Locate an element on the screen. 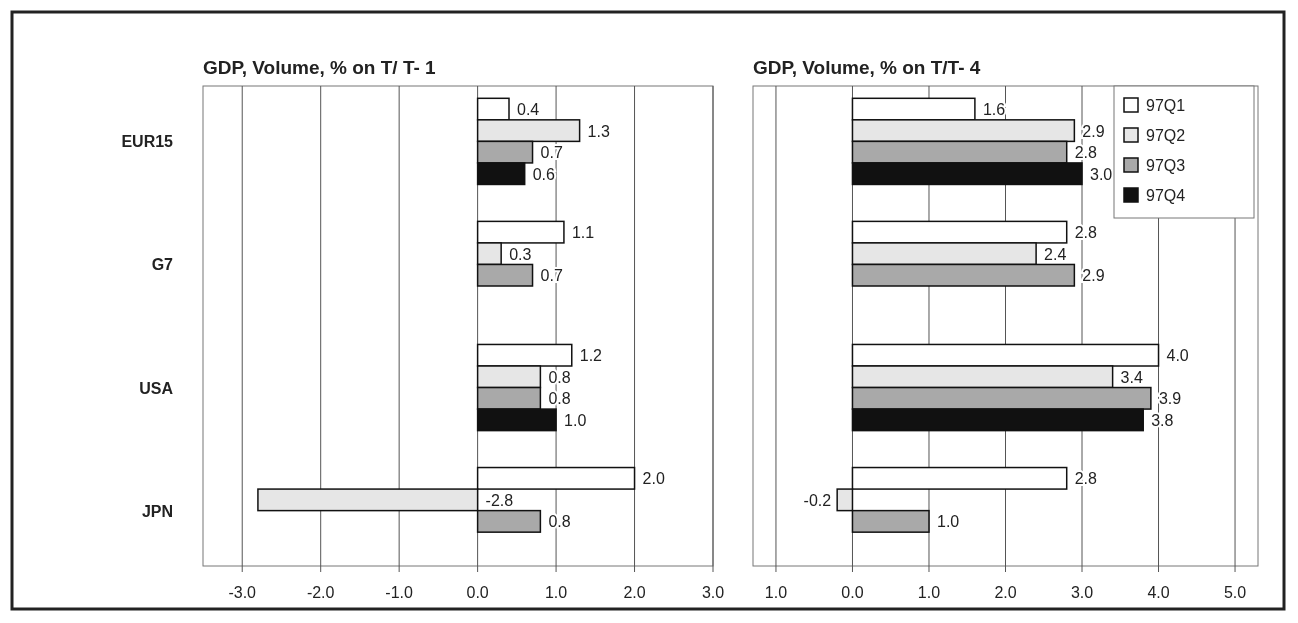 Image resolution: width=1298 pixels, height=623 pixels. data-label: 0.4 is located at coordinates (528, 110).